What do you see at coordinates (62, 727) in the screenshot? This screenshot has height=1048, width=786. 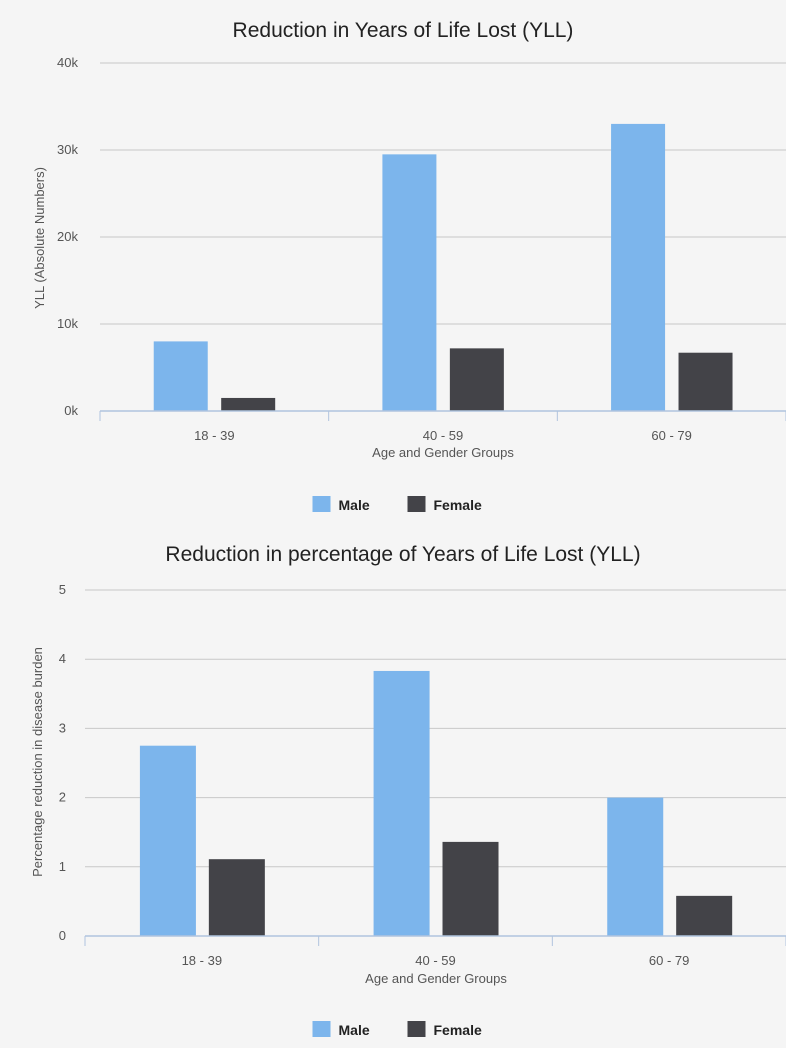 I see `y-tick-label: 3` at bounding box center [62, 727].